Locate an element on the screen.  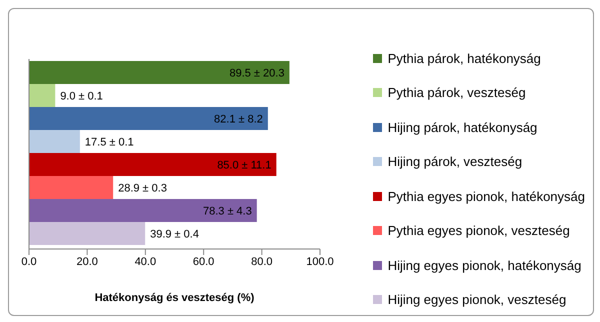
legend-label: Pythia egyes pionok, veszteség is located at coordinates (479, 230).